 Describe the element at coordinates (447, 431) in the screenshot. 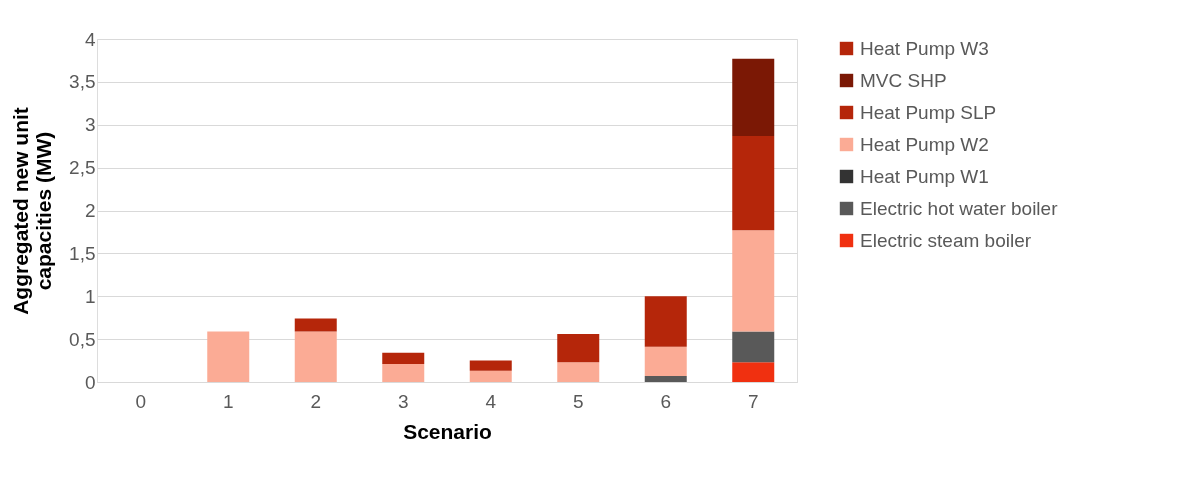

I see `x-axis-title: Scenario` at that location.